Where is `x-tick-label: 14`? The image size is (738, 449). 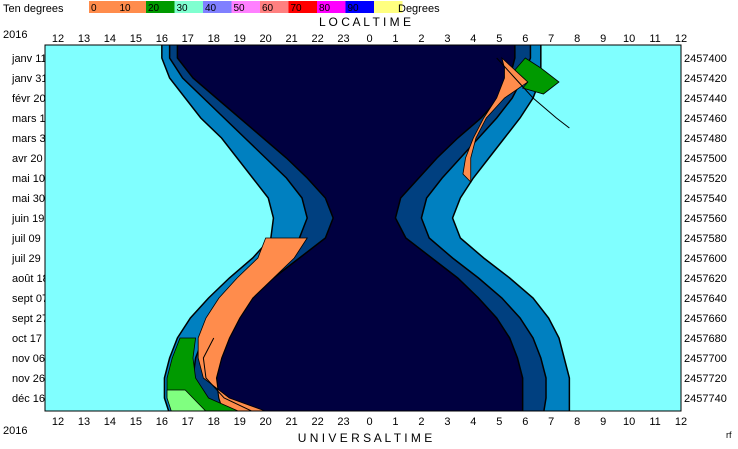
x-tick-label: 14 is located at coordinates (110, 39).